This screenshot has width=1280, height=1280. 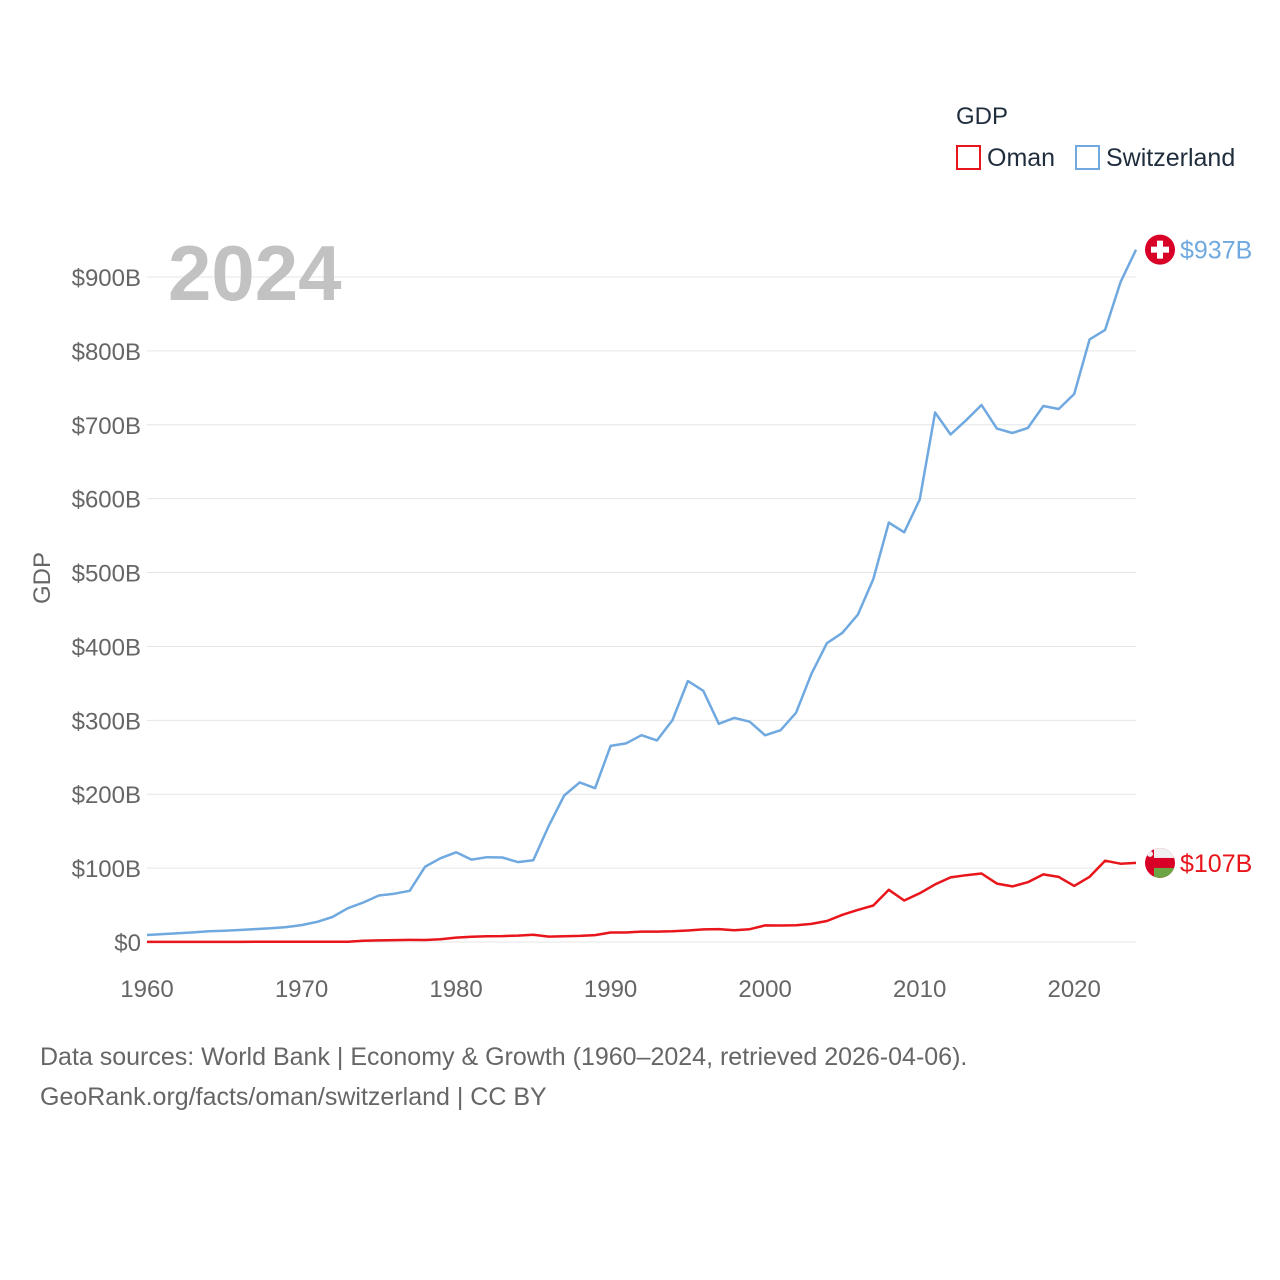 I want to click on y-tick-label: $300B, so click(x=106, y=721).